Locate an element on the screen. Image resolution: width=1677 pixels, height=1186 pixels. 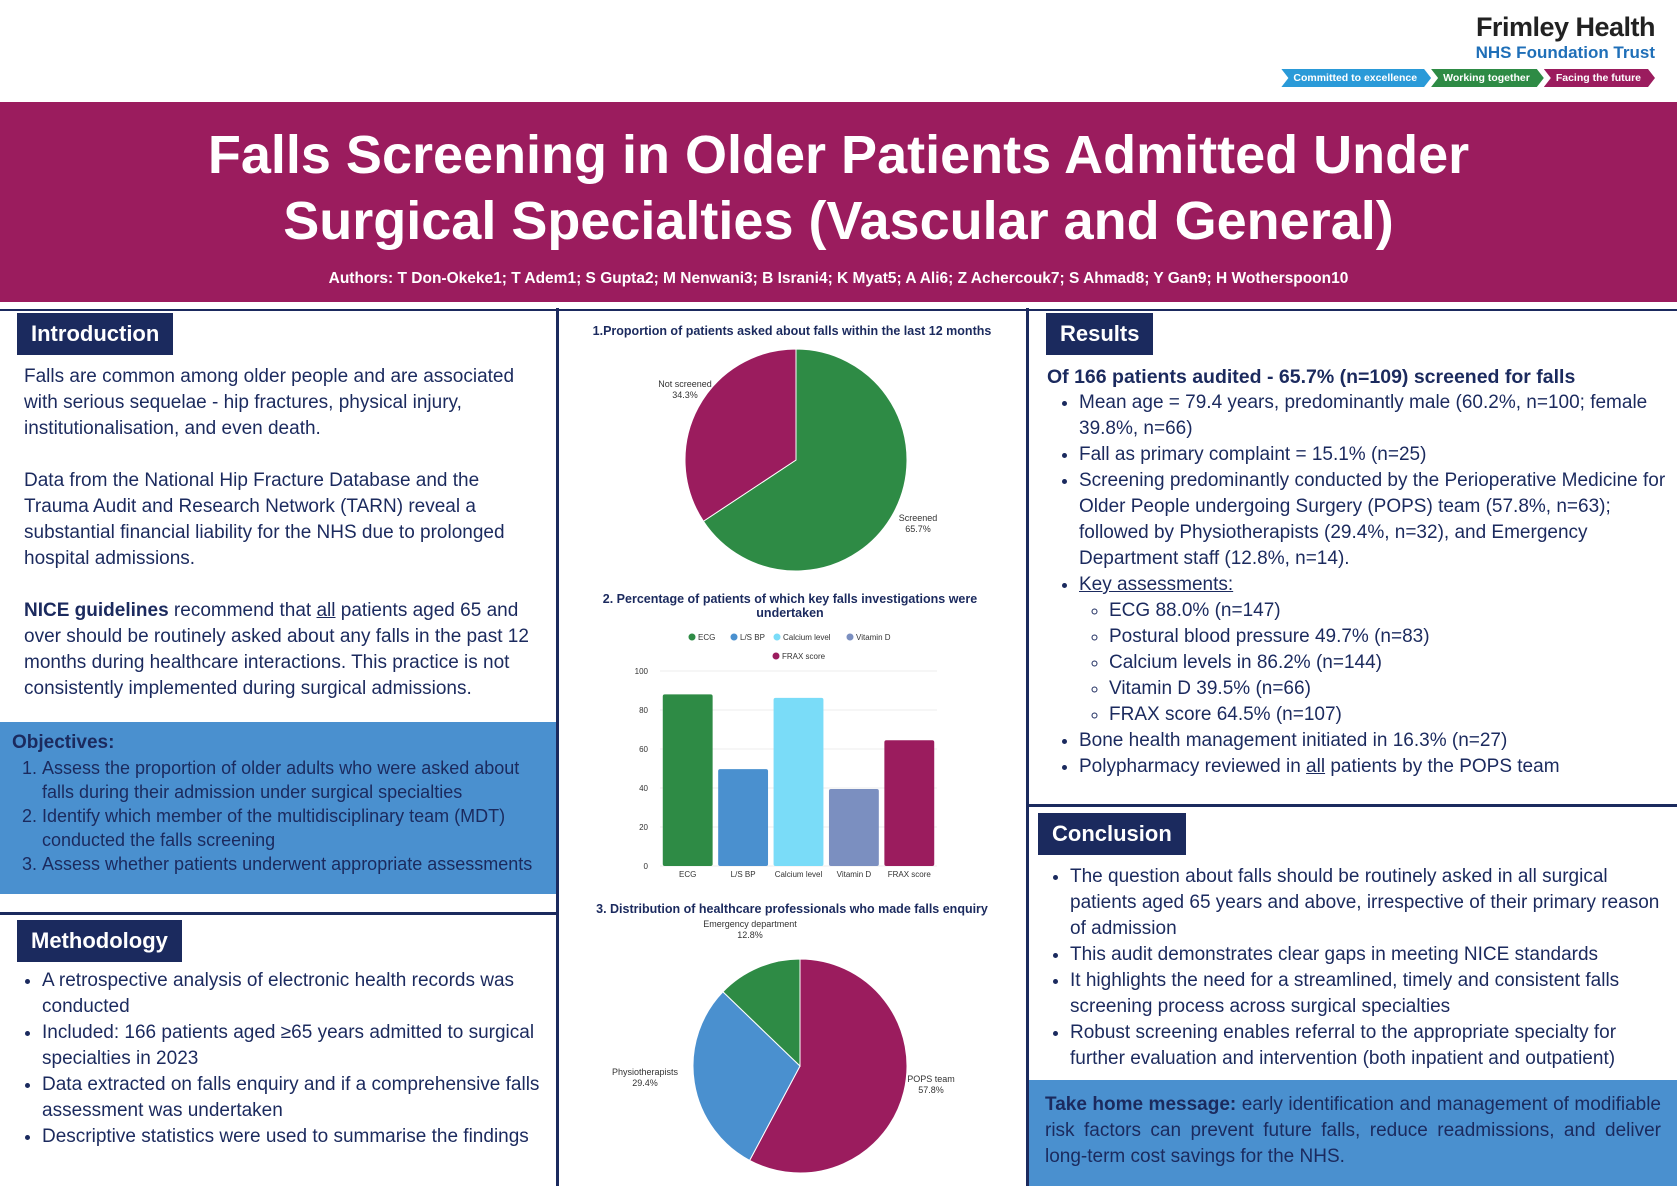
legend-label: FRAX score is located at coordinates (804, 656).